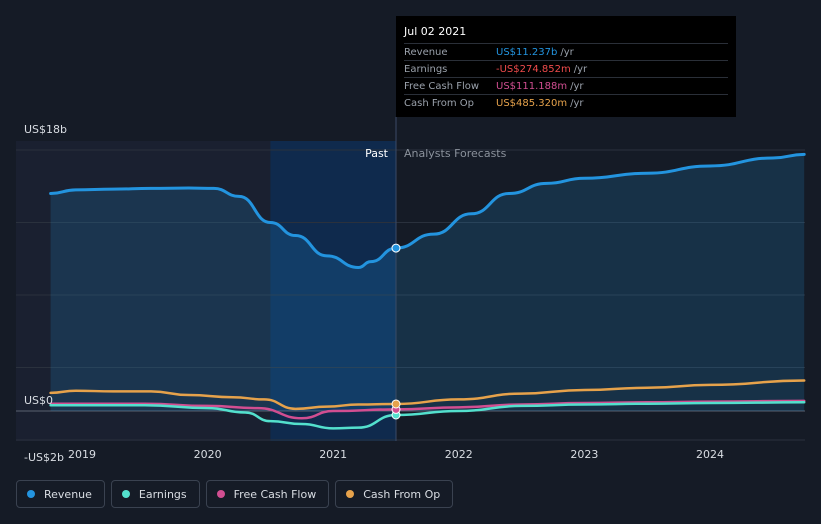 Image resolution: width=821 pixels, height=524 pixels. What do you see at coordinates (442, 86) in the screenshot?
I see `tooltip-row-label: Free Cash Flow` at bounding box center [442, 86].